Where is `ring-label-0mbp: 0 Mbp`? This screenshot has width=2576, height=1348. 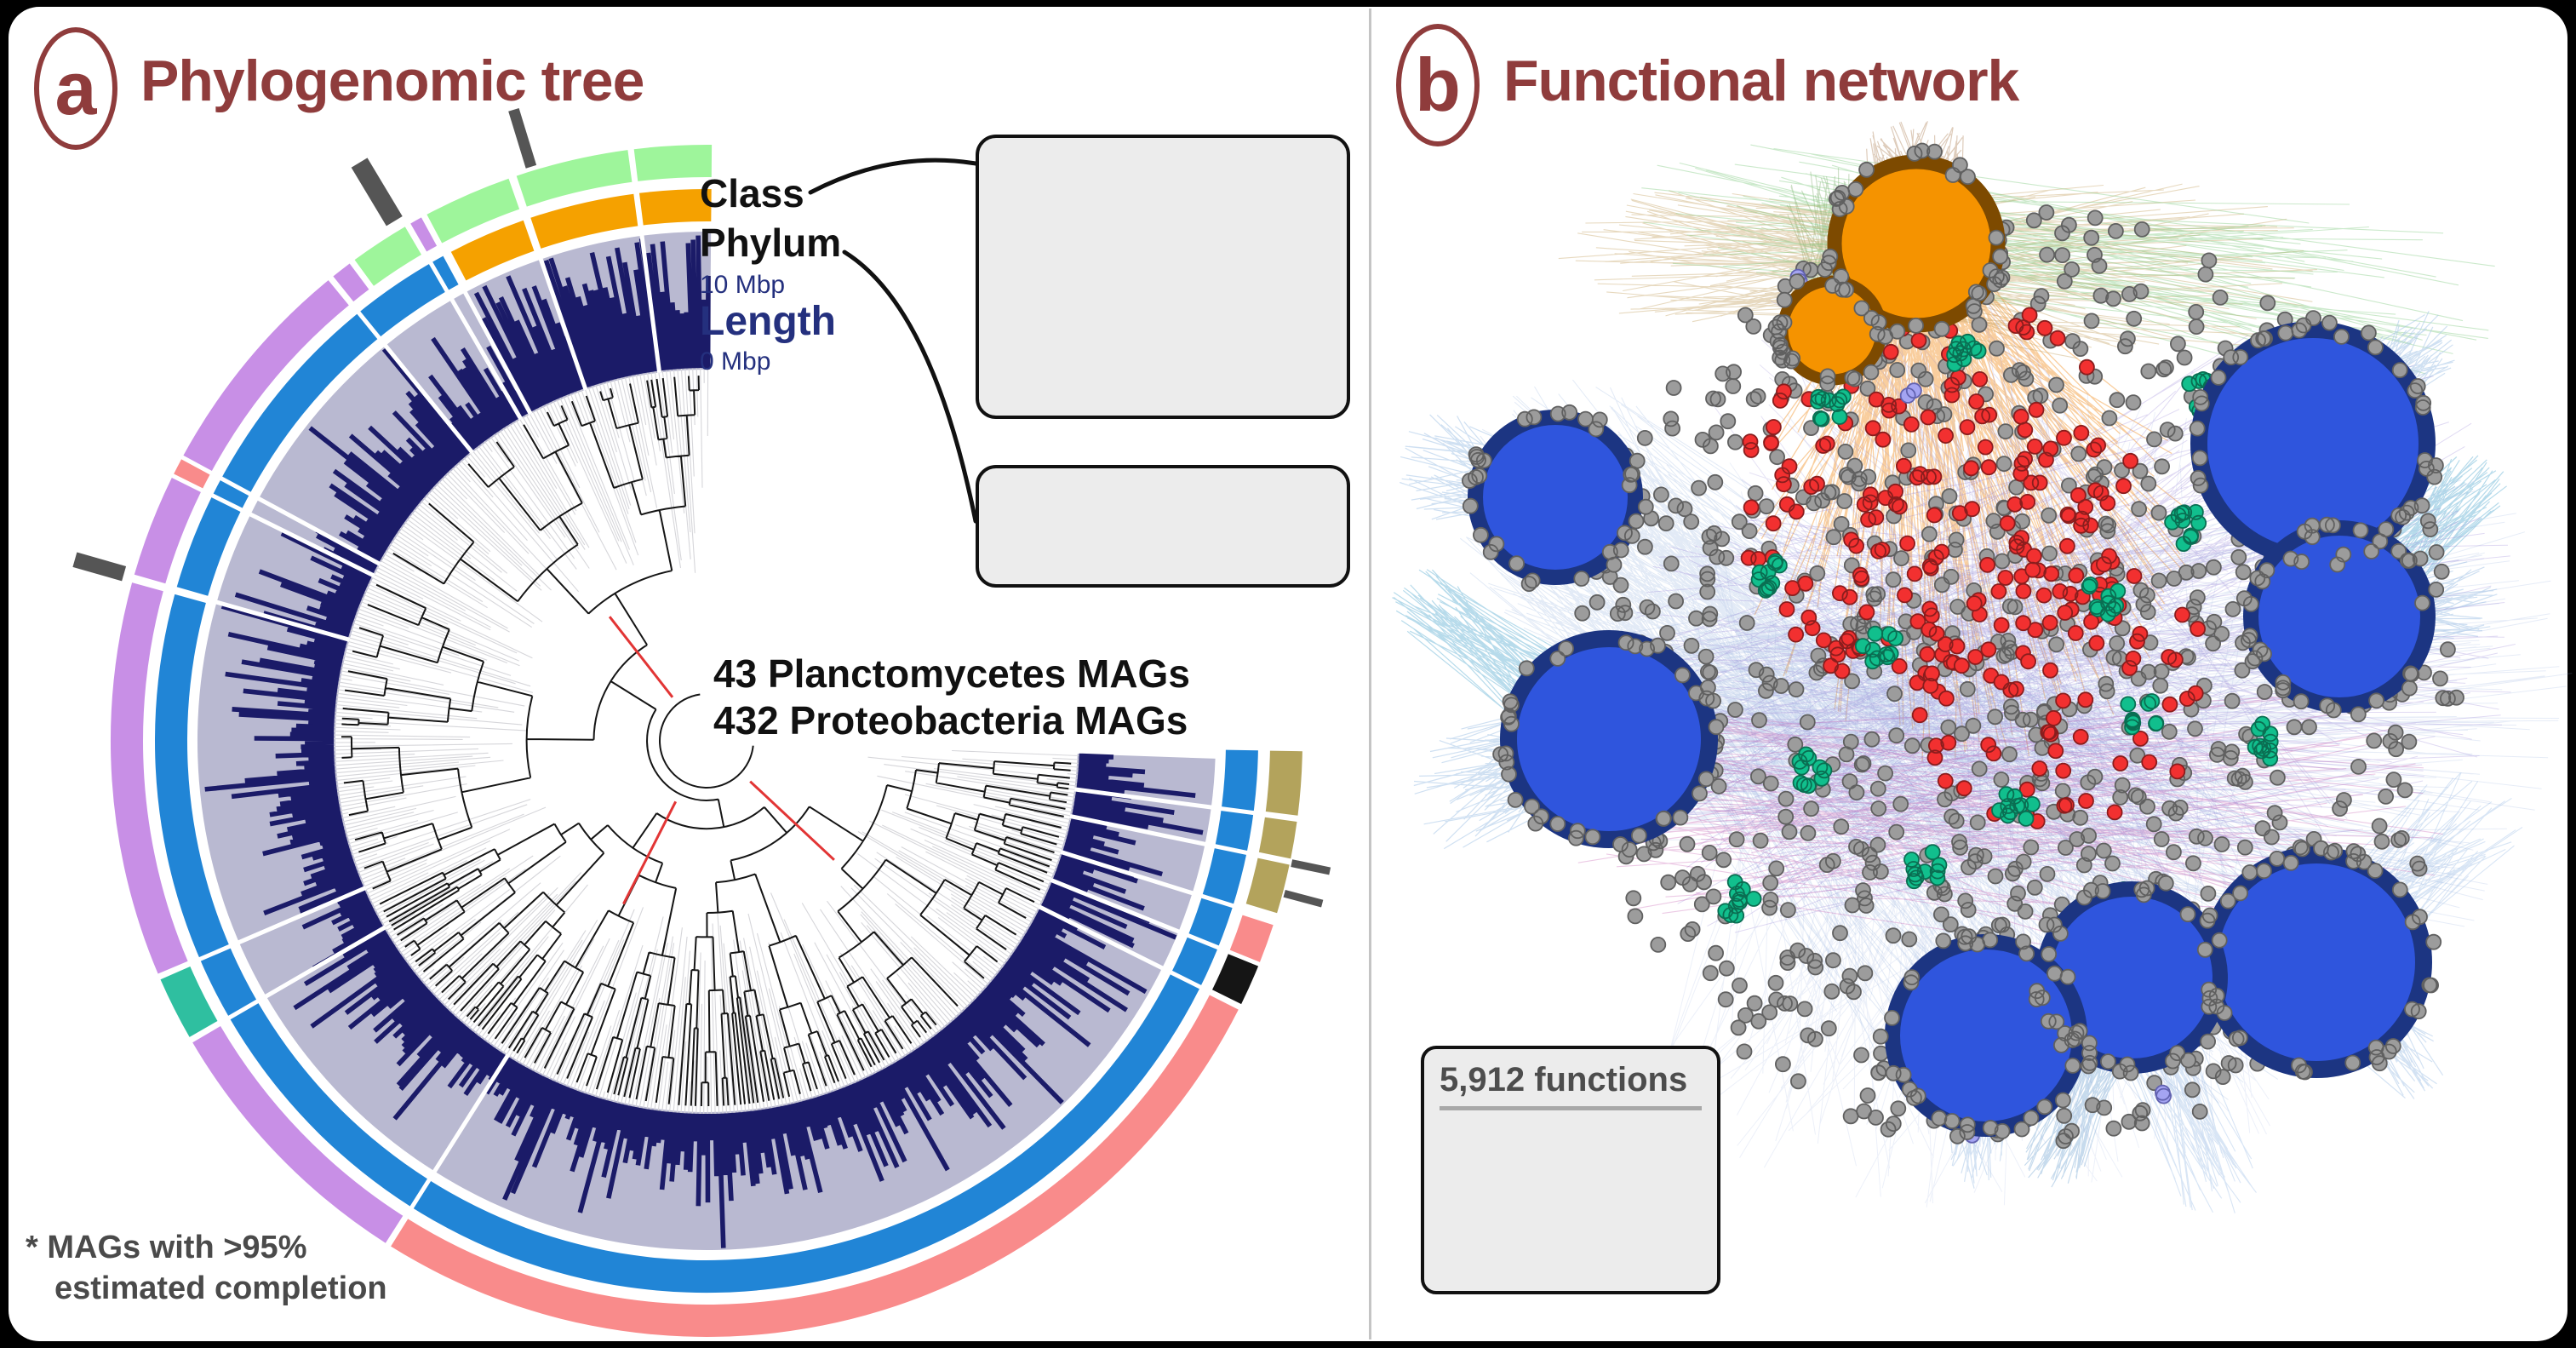
ring-label-0mbp: 0 Mbp is located at coordinates (735, 362).